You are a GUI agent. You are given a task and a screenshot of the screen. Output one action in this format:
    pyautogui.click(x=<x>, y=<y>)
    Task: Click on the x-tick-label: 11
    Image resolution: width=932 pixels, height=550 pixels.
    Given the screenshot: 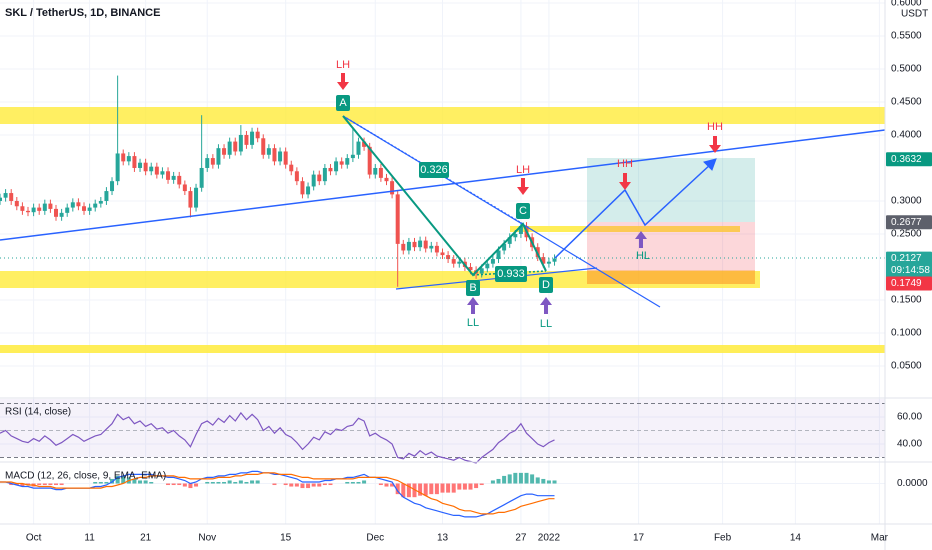 What is the action you would take?
    pyautogui.click(x=89, y=538)
    